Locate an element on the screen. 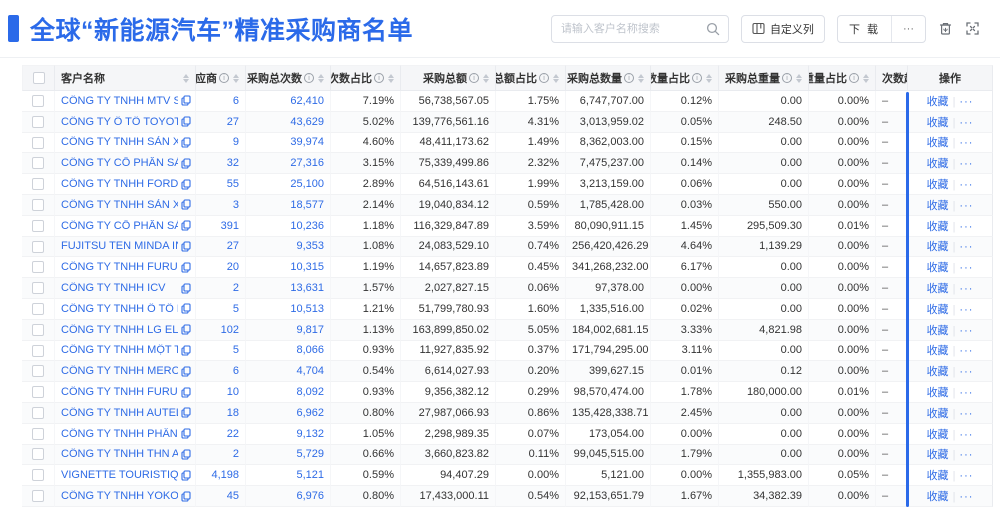  cell-purchase-count: 27,316 is located at coordinates (288, 164).